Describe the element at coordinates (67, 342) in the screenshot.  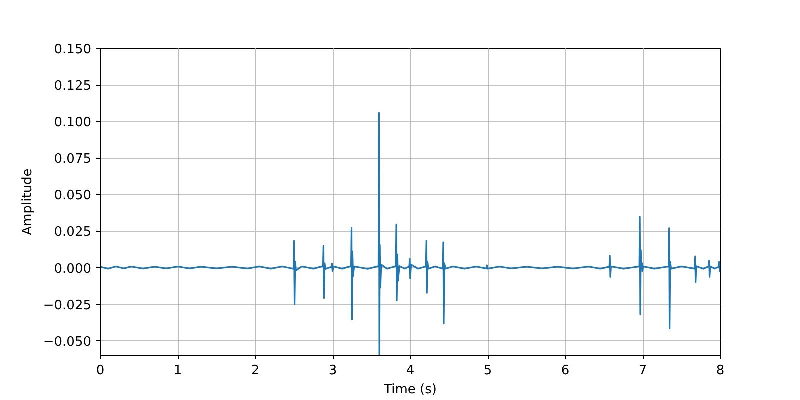
I see `y-tick-label: −0.050` at that location.